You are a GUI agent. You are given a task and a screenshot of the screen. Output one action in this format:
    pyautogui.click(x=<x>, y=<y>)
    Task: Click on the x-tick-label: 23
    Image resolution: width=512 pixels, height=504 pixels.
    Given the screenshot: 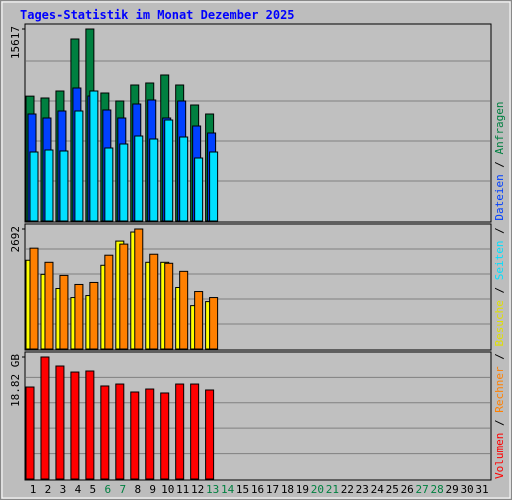 What is the action you would take?
    pyautogui.click(x=362, y=489)
    